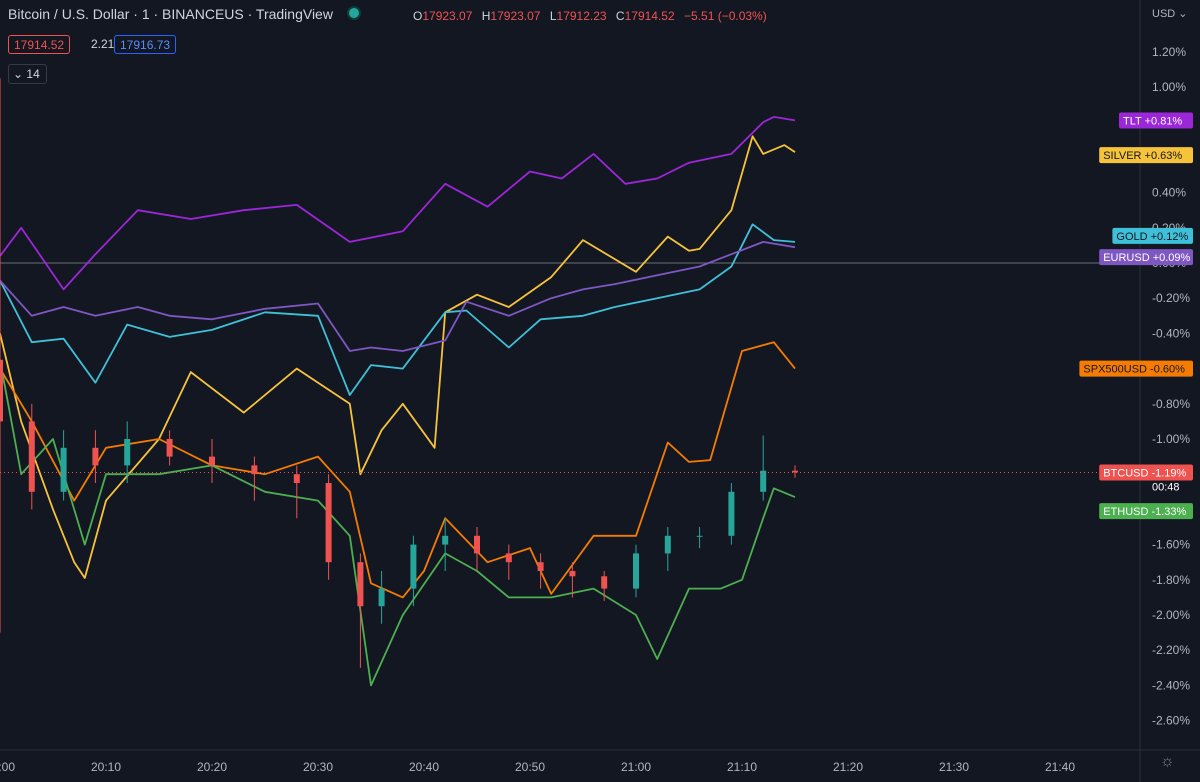 The height and width of the screenshot is (782, 1200). Describe the element at coordinates (1171, 545) in the screenshot. I see `y-tick-label: -1.60%` at that location.